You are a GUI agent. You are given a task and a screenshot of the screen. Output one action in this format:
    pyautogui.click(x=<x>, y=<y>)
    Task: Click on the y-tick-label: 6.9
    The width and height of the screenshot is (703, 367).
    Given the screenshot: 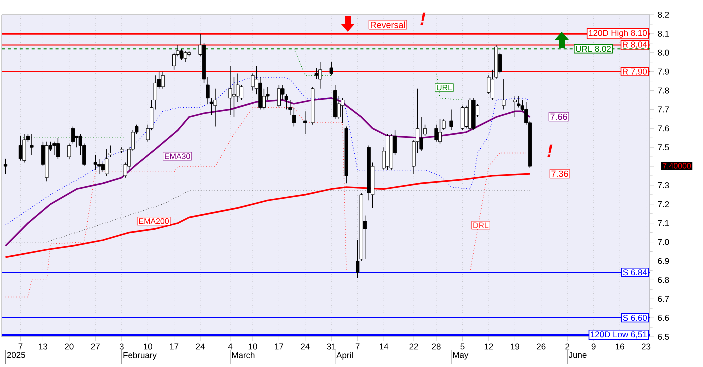 What is the action you would take?
    pyautogui.click(x=664, y=261)
    